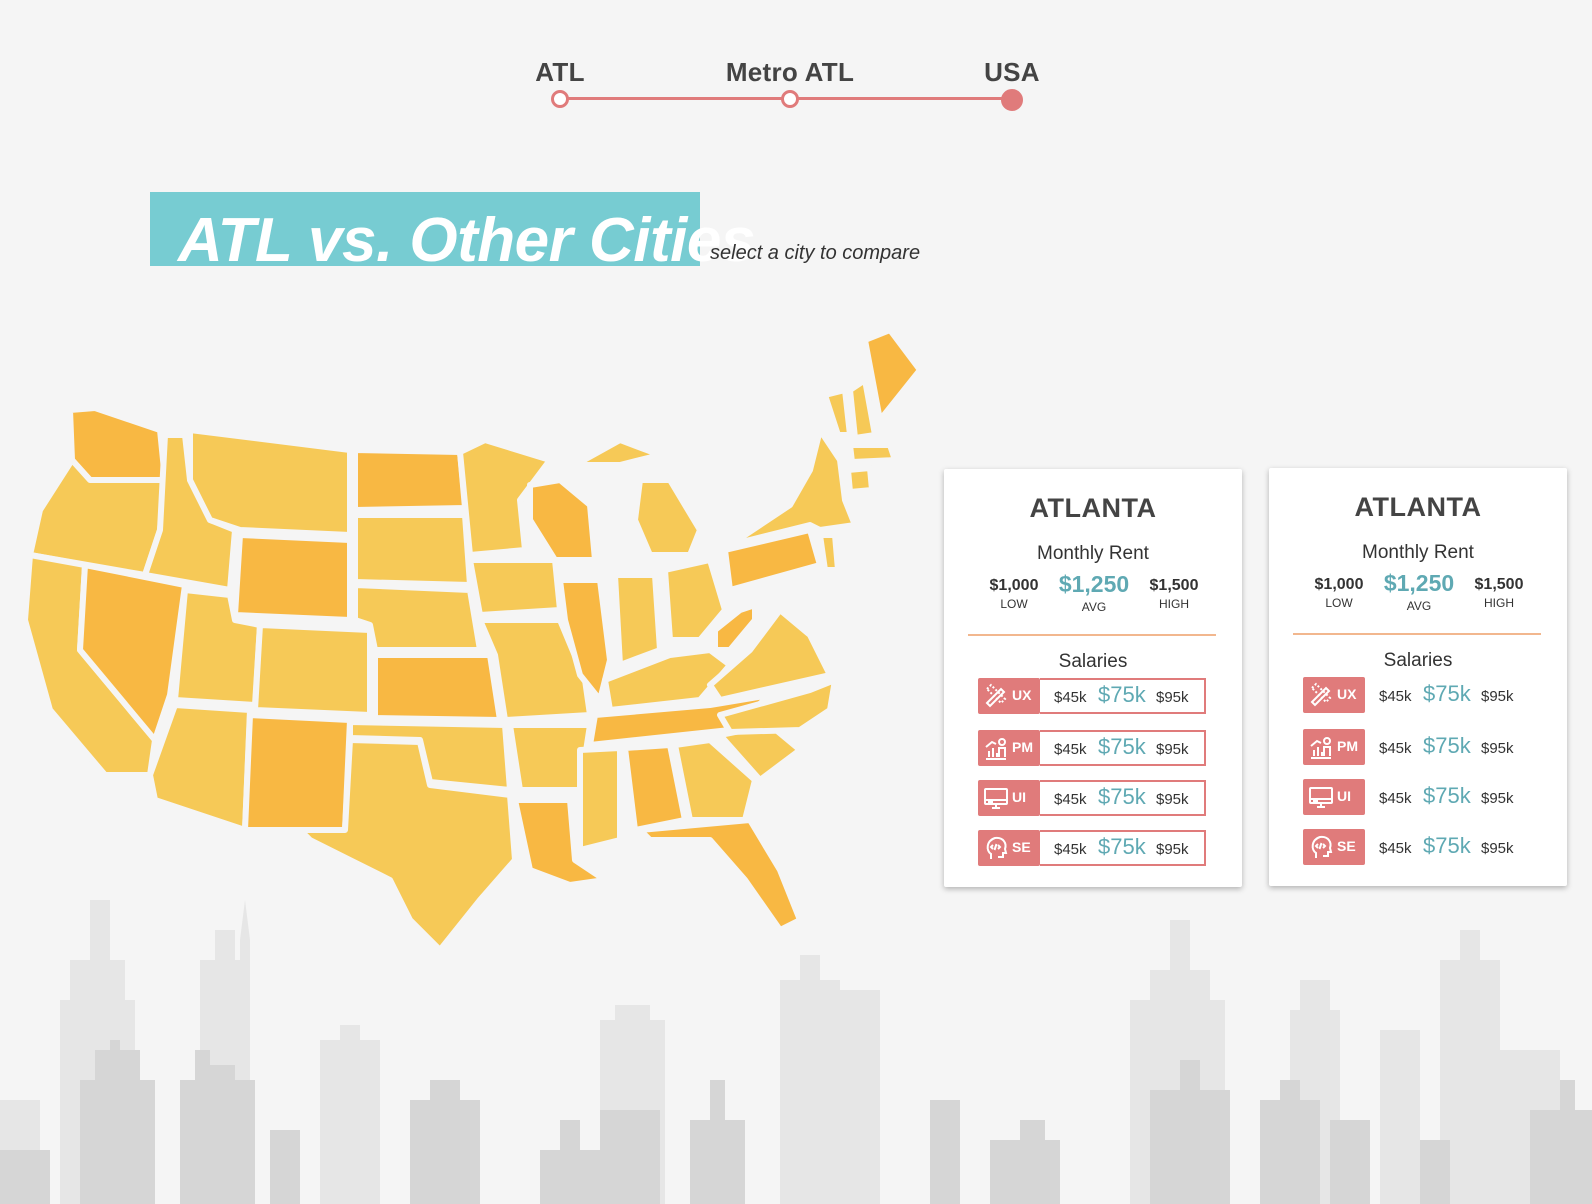 Image resolution: width=1592 pixels, height=1204 pixels. I want to click on state-wyoming, so click(292, 577).